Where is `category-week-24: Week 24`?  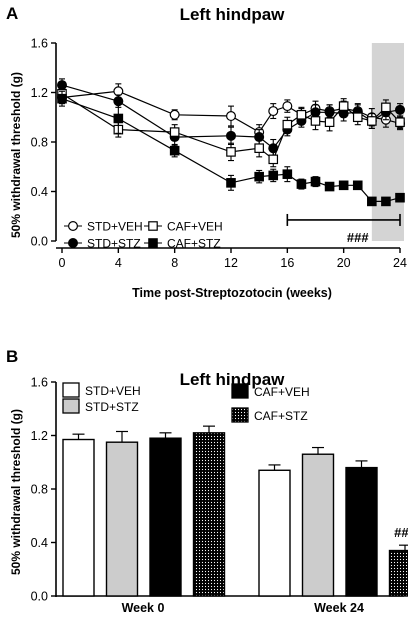 category-week-24: Week 24 is located at coordinates (333, 530).